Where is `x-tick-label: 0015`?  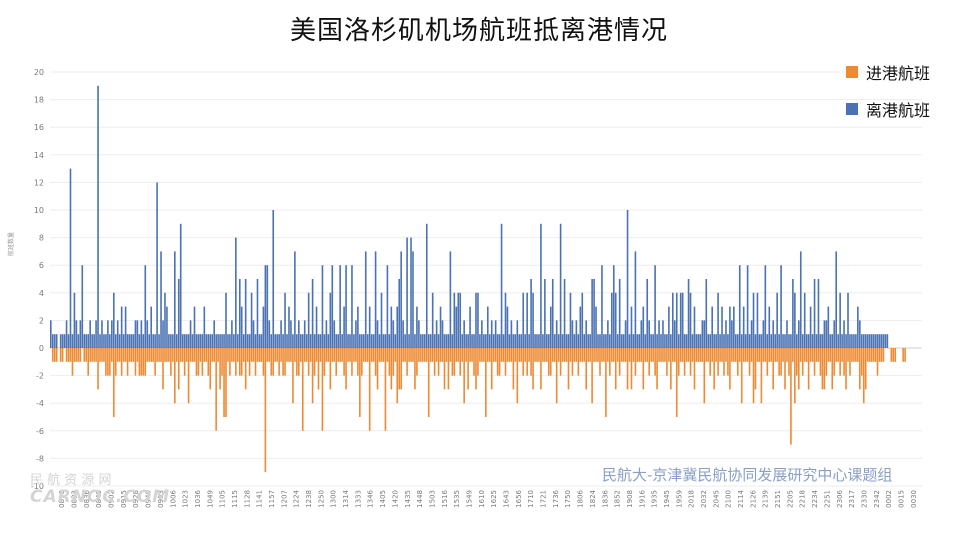 x-tick-label: 0015 is located at coordinates (902, 499).